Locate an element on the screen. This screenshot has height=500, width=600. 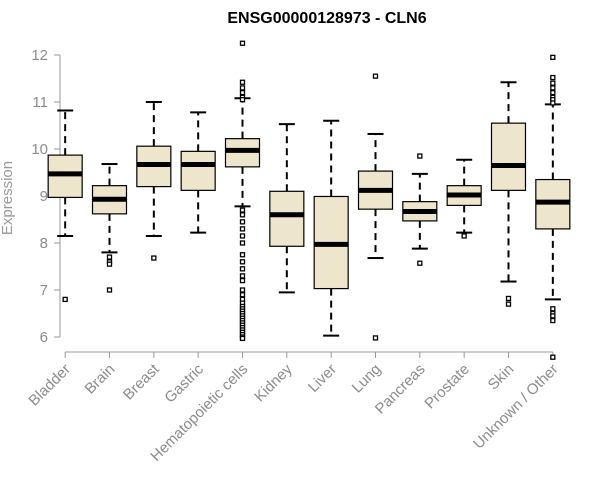
x-tick-label: Brain is located at coordinates (100, 379).